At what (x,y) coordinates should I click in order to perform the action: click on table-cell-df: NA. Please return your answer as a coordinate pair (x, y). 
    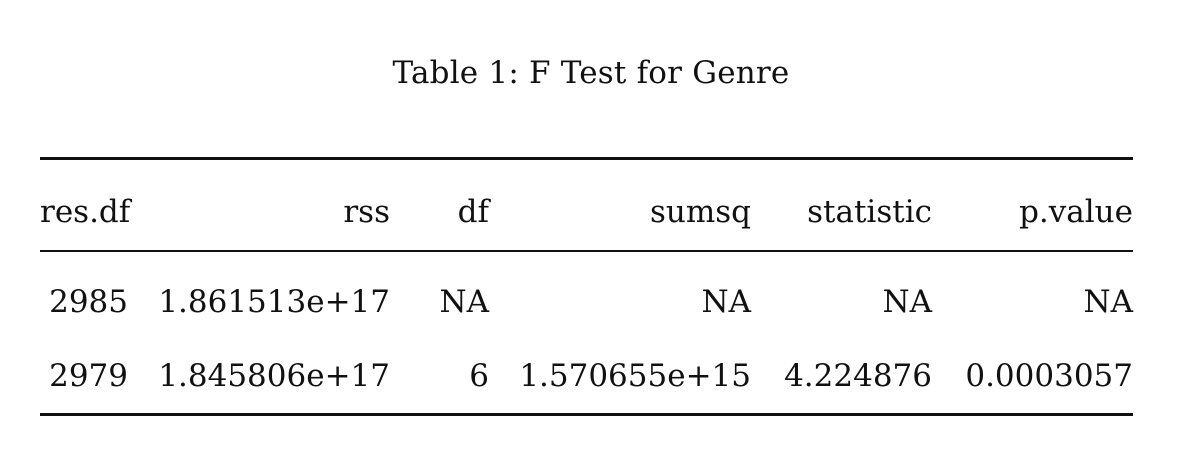
    Looking at the image, I should click on (464, 302).